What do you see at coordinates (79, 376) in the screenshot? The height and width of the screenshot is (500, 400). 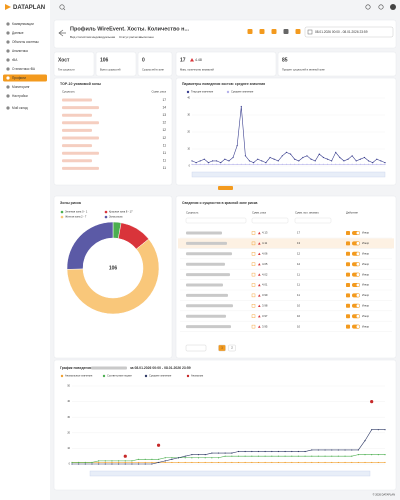 I see `legend-label: Аномальные значения` at bounding box center [79, 376].